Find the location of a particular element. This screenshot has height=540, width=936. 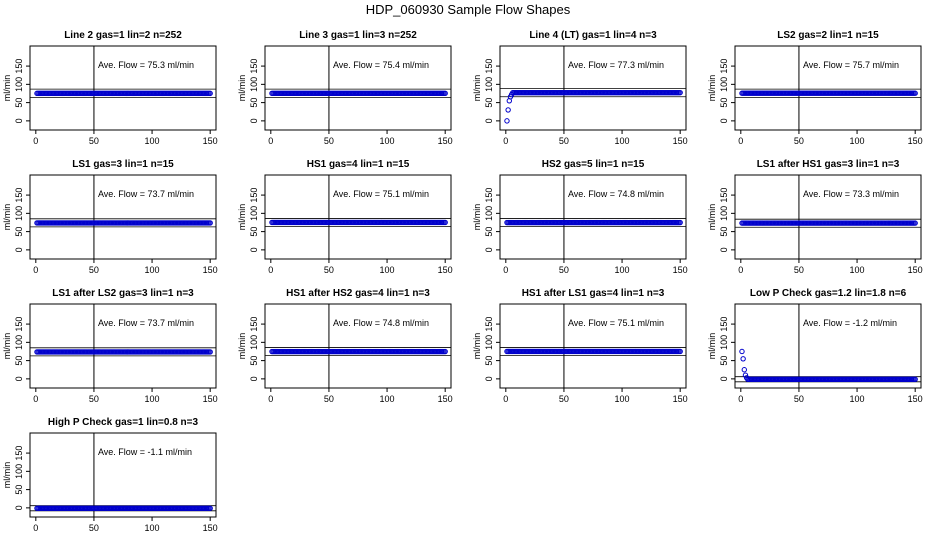

panel-title: HS1 gas=4 lin=1 n=15 is located at coordinates (358, 164).